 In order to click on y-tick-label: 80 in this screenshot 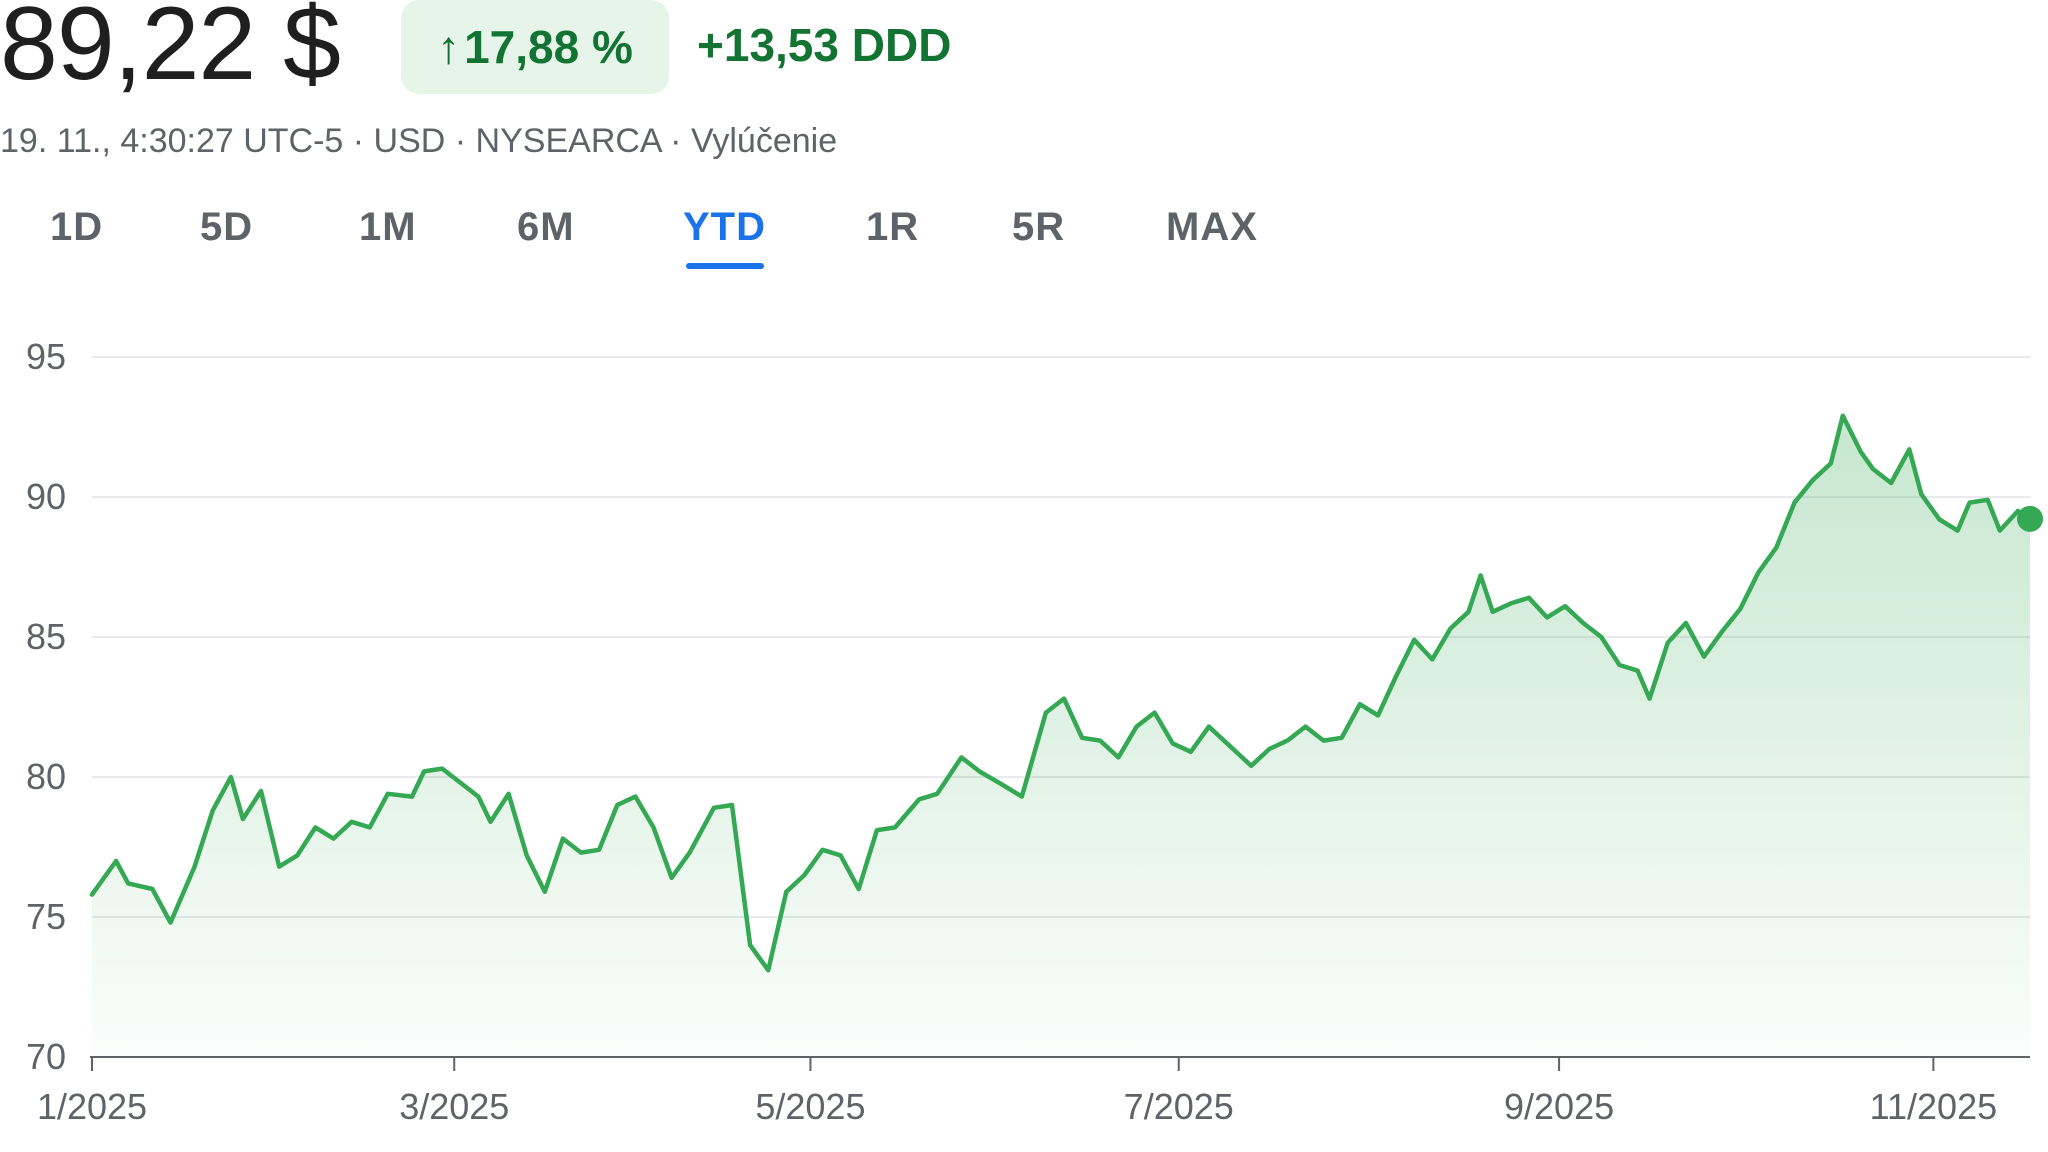, I will do `click(46, 776)`.